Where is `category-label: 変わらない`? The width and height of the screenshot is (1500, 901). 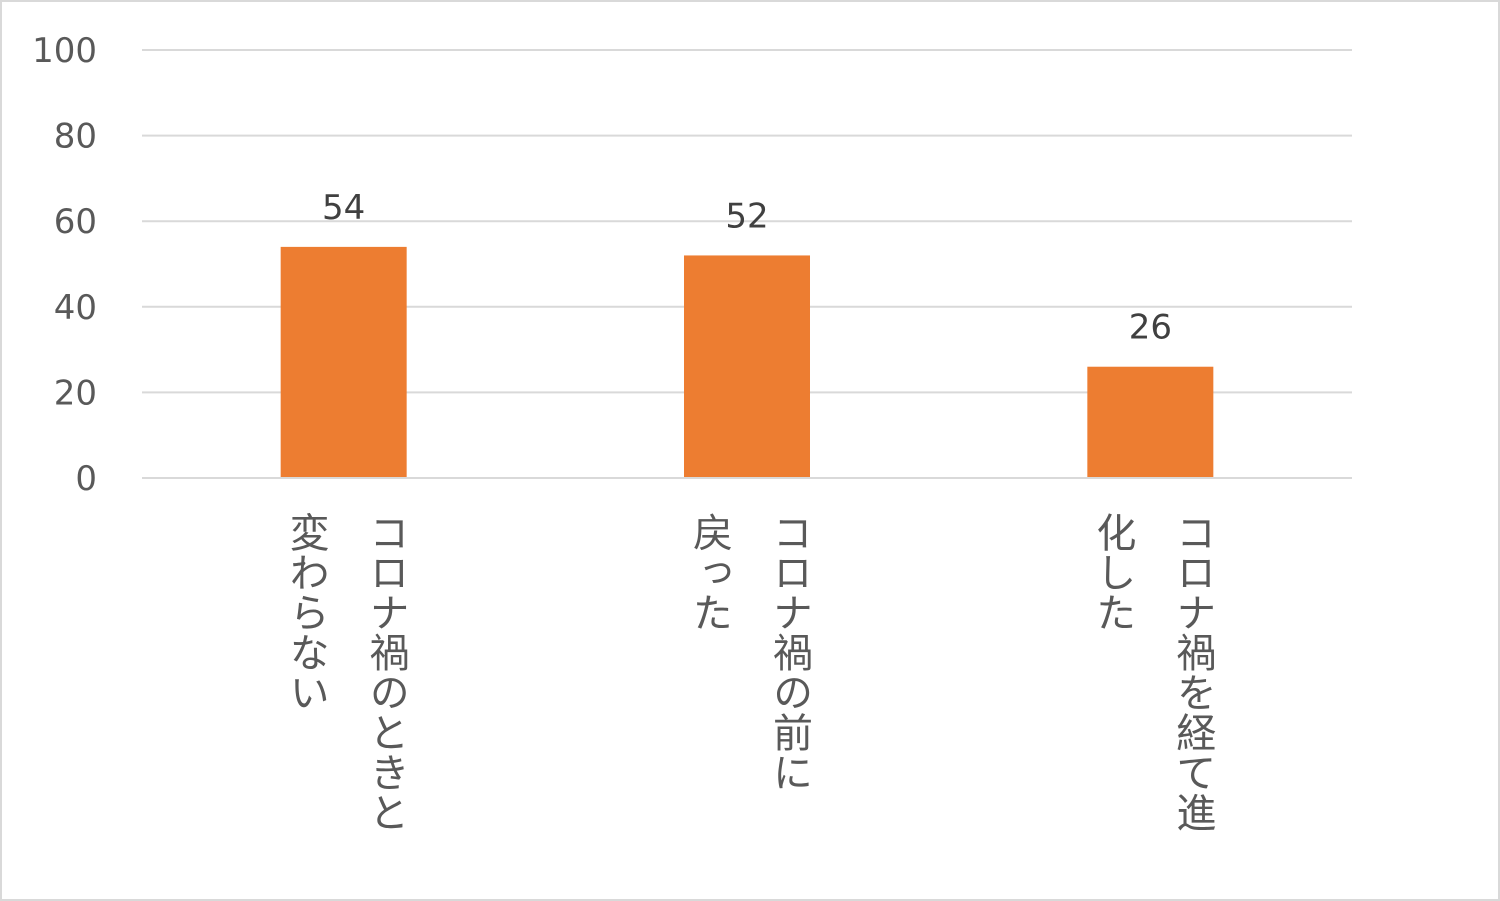
category-label: 変わらない is located at coordinates (306, 612).